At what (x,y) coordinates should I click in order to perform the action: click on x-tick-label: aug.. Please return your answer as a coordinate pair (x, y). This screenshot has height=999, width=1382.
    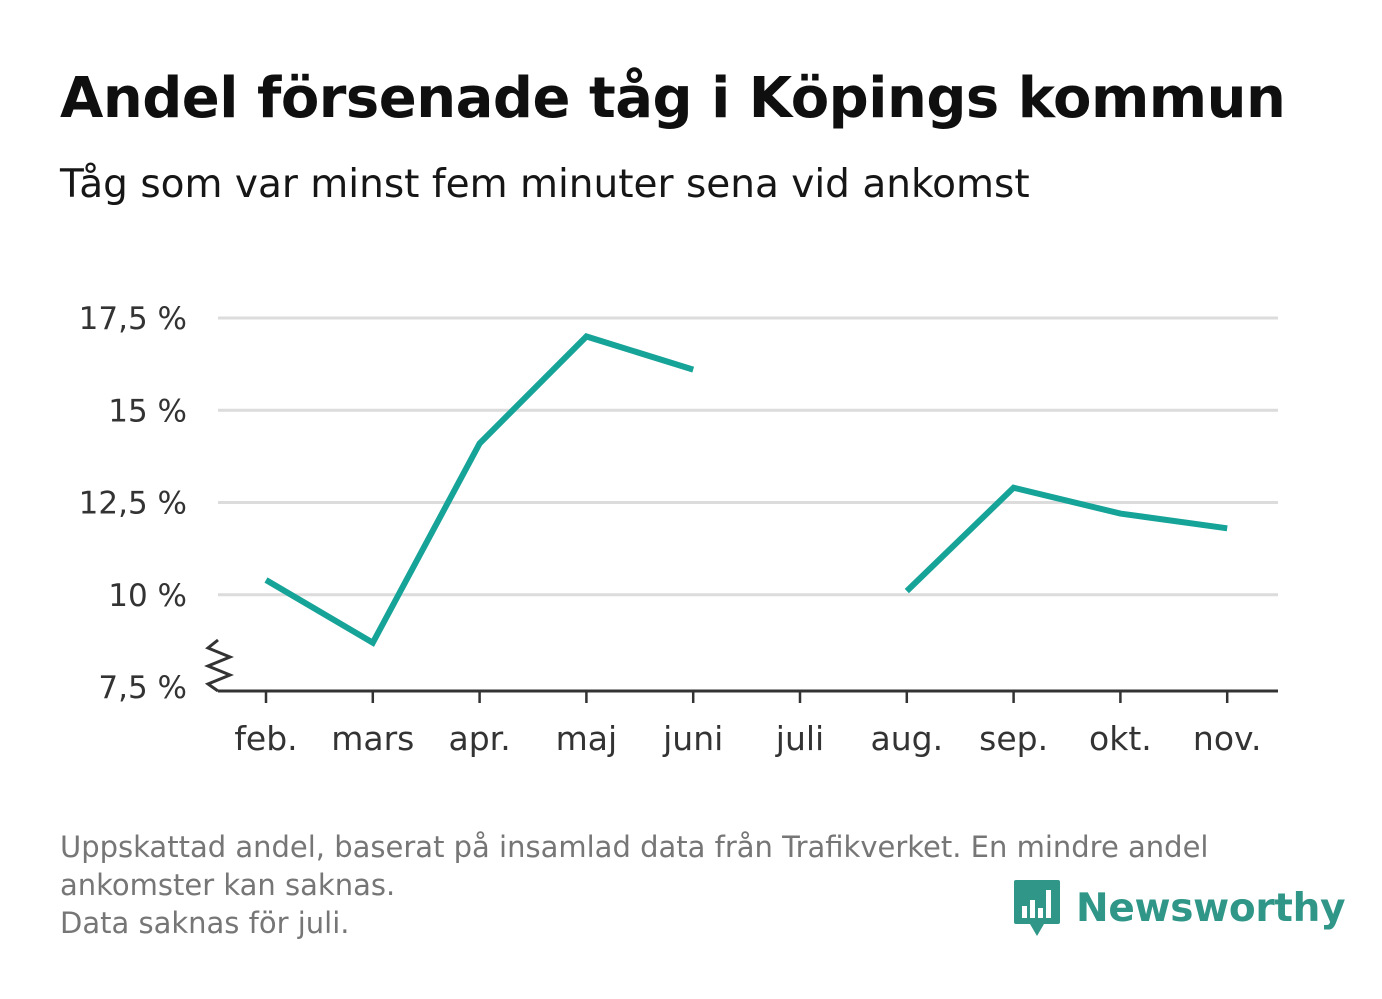
    Looking at the image, I should click on (907, 738).